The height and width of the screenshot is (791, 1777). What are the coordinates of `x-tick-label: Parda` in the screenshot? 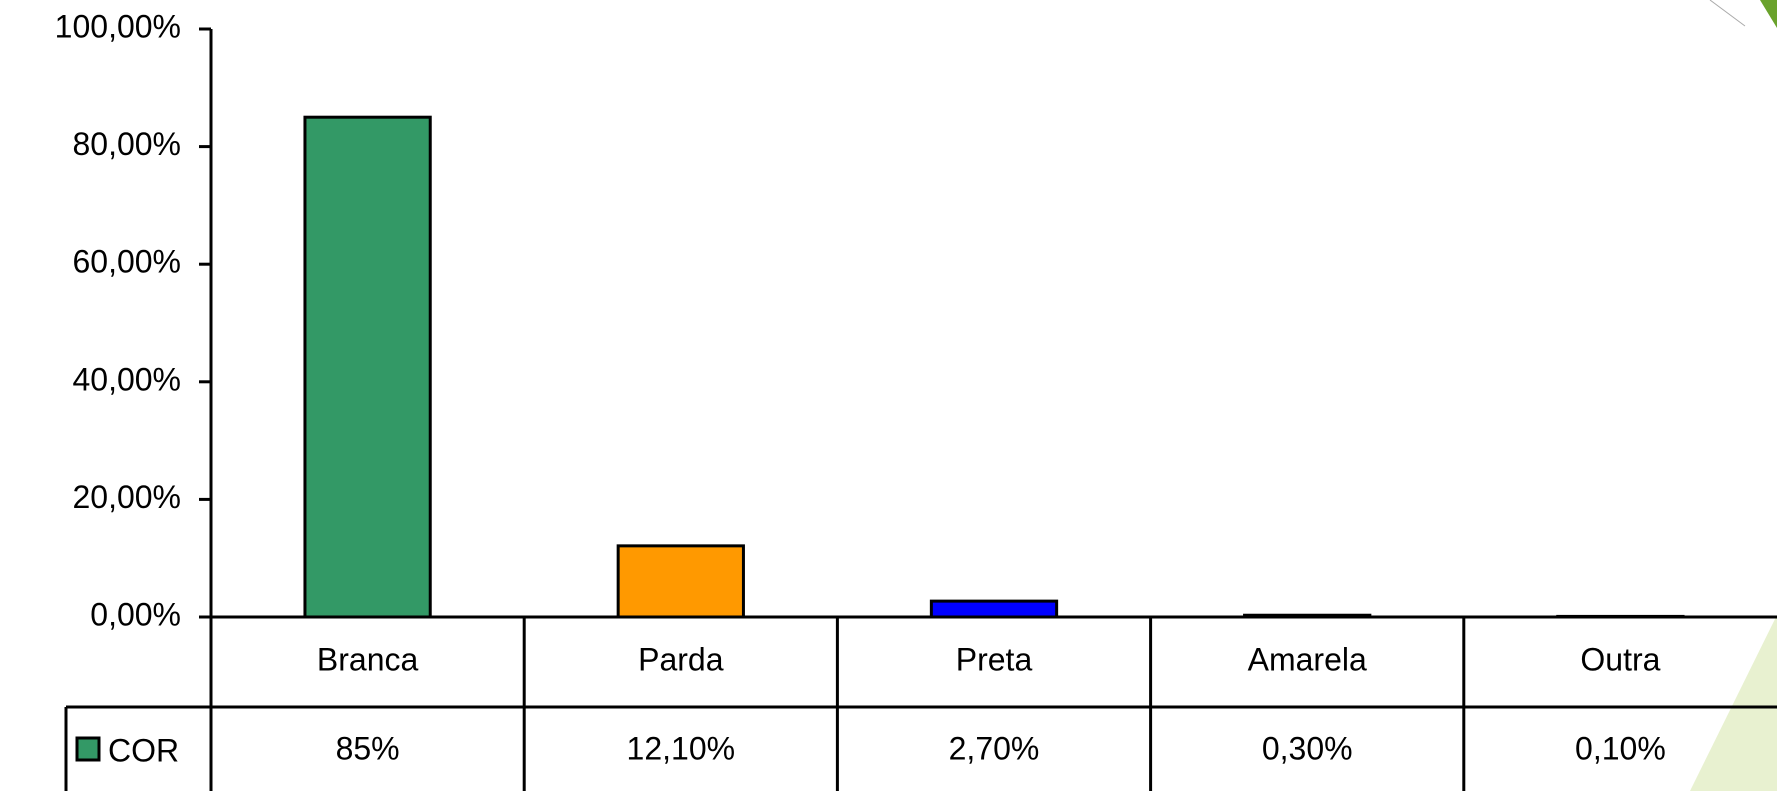 It's located at (681, 659).